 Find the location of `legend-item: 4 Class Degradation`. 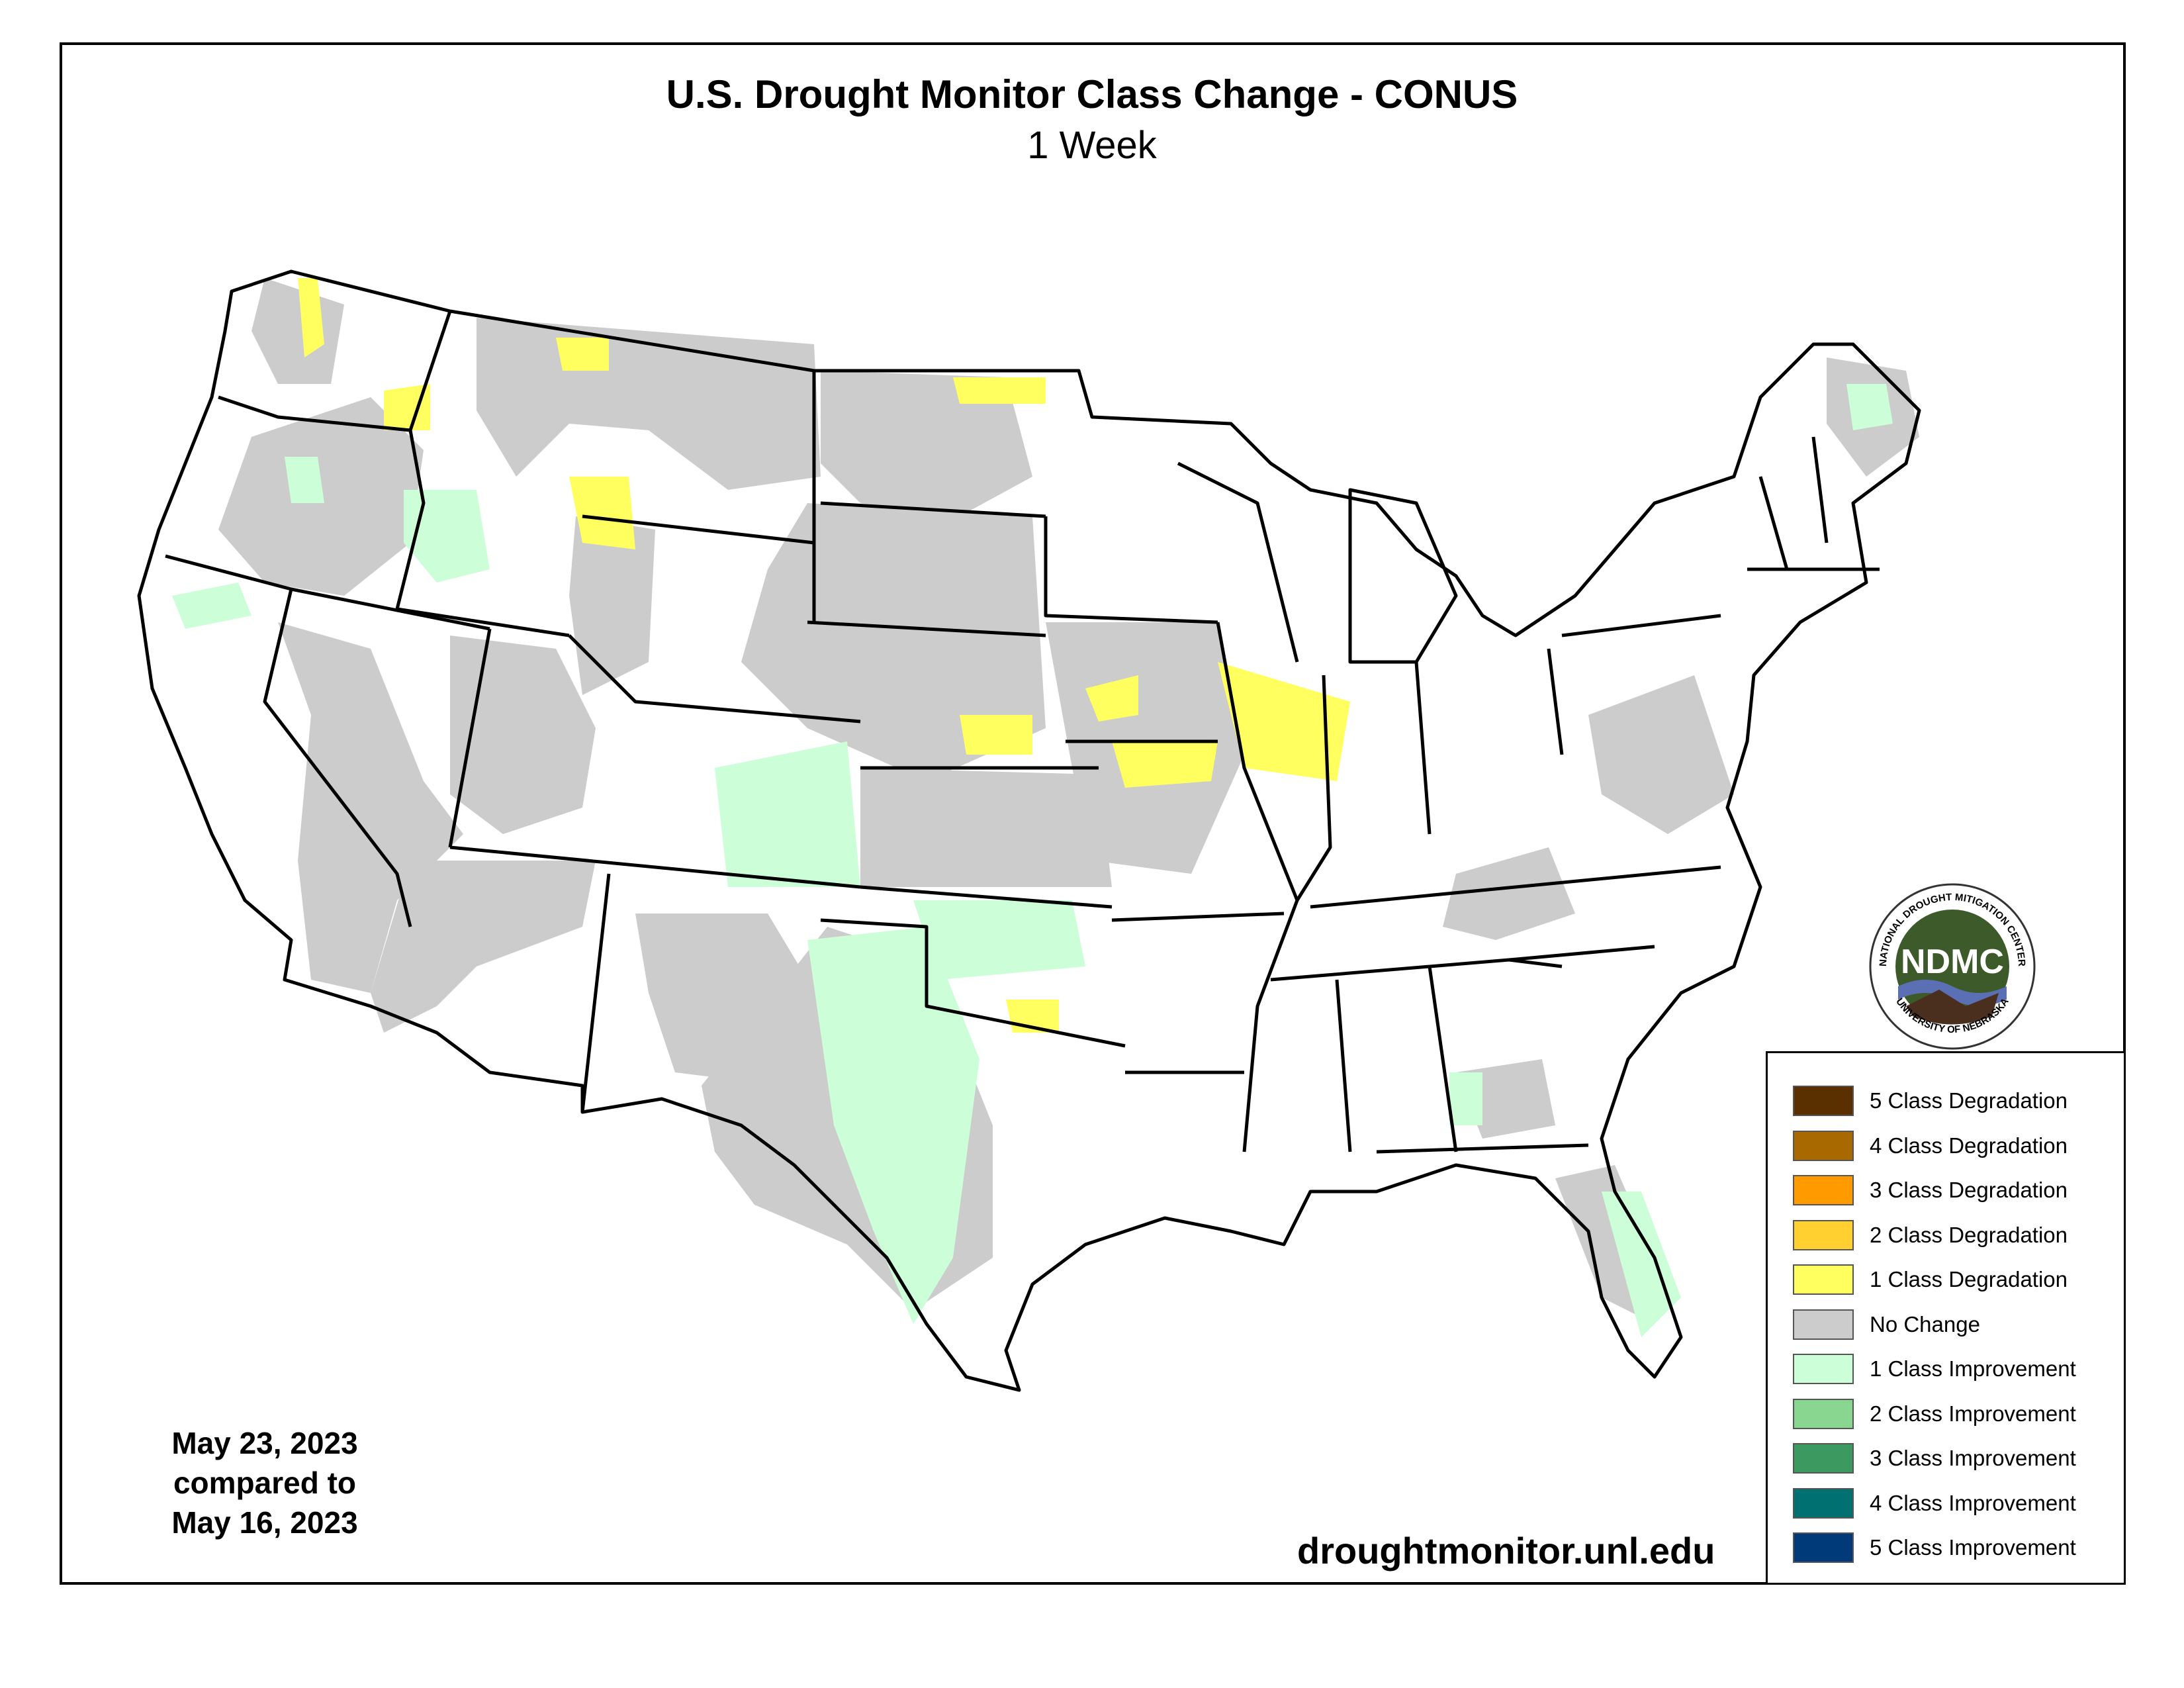

legend-item: 4 Class Degradation is located at coordinates (1931, 1145).